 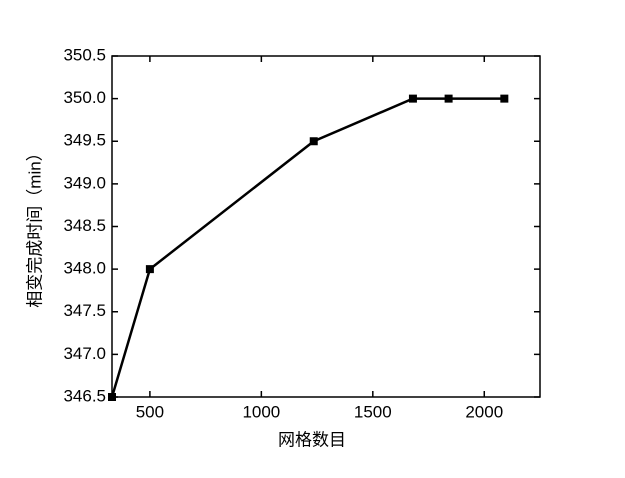 What do you see at coordinates (84, 225) in the screenshot?
I see `y-tick-label: 348.5` at bounding box center [84, 225].